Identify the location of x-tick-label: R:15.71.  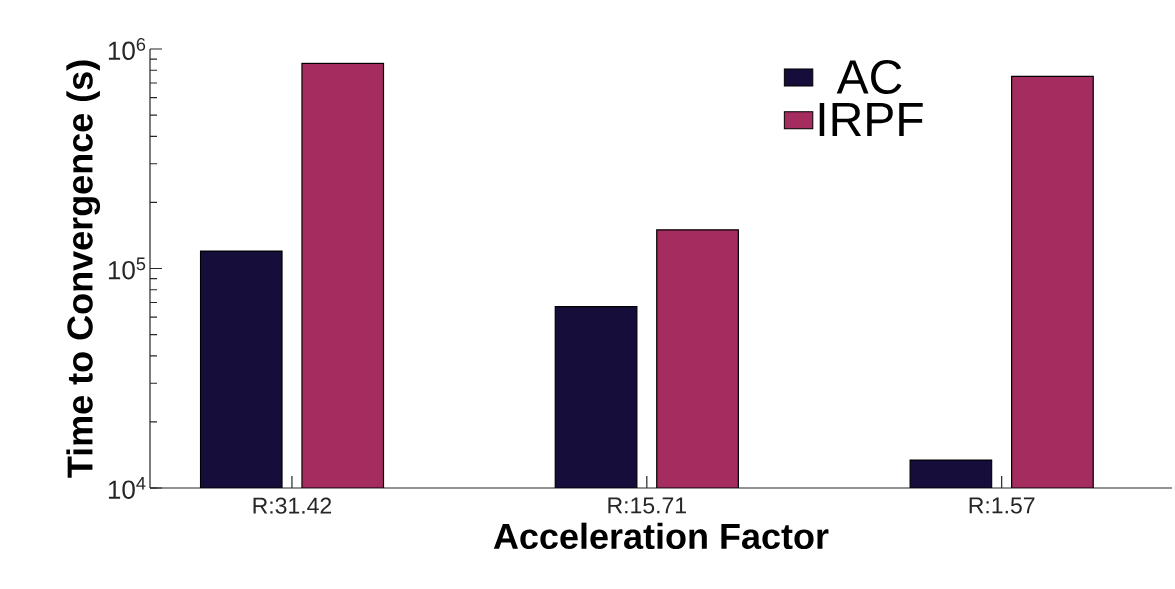
(647, 505).